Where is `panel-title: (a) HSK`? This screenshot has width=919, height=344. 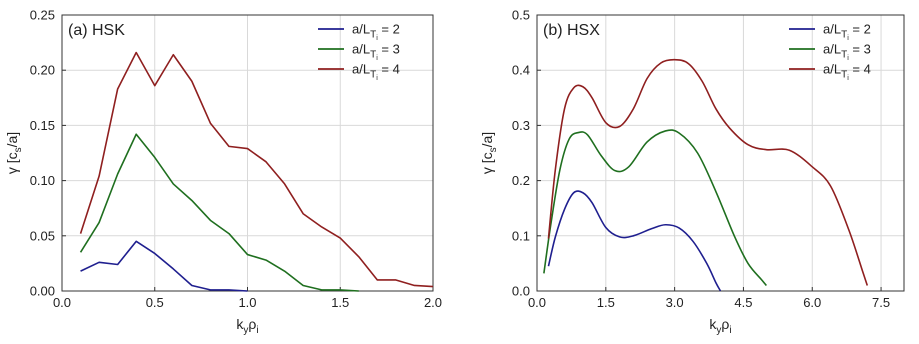
panel-title: (a) HSK is located at coordinates (96, 30).